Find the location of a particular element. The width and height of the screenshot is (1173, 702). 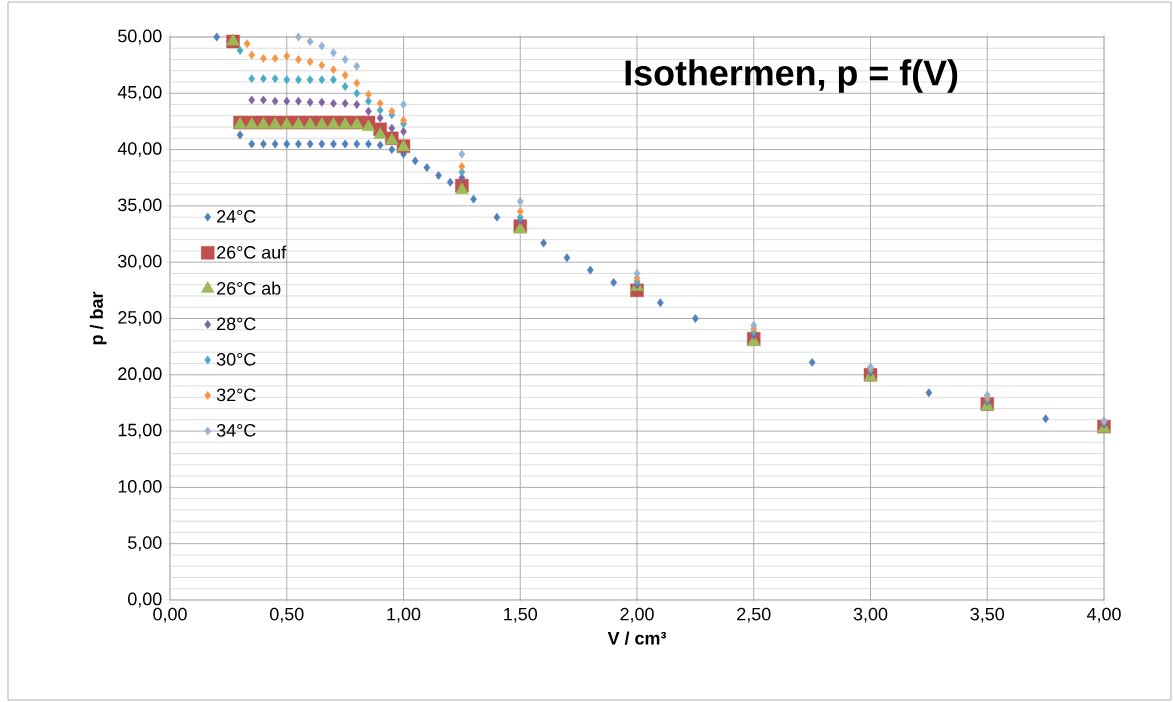

legend-label: 34°C is located at coordinates (236, 430).